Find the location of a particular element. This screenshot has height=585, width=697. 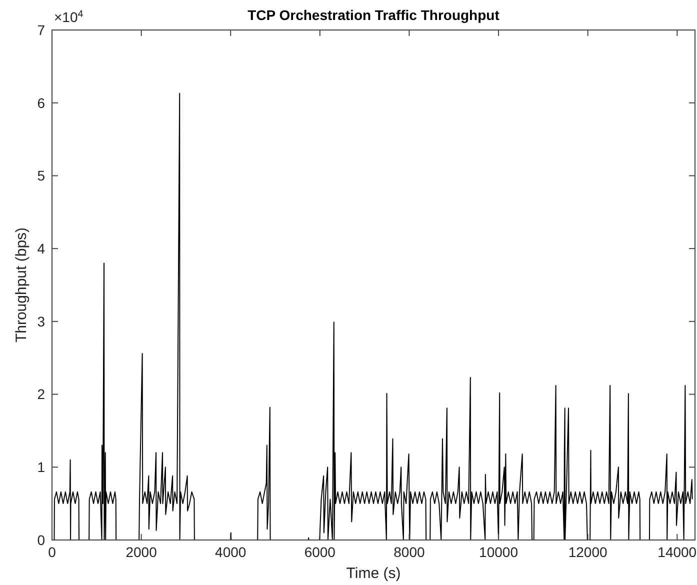

x-tick-label: 8000 is located at coordinates (410, 552).